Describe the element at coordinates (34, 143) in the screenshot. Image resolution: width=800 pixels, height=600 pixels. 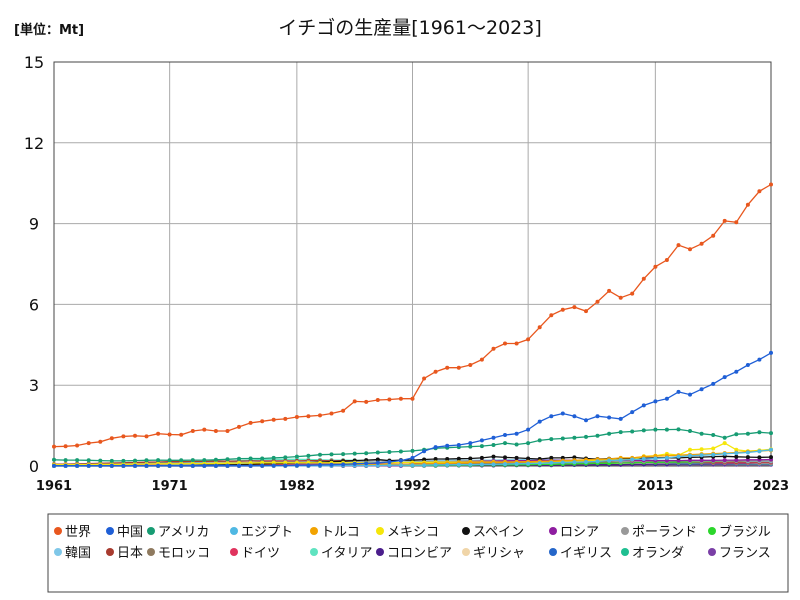
I see `y-tick-label: 12` at that location.